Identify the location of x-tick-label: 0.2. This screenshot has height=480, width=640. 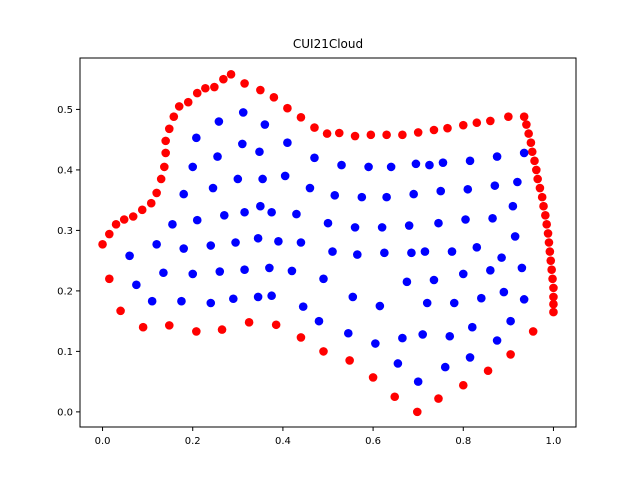
(193, 441).